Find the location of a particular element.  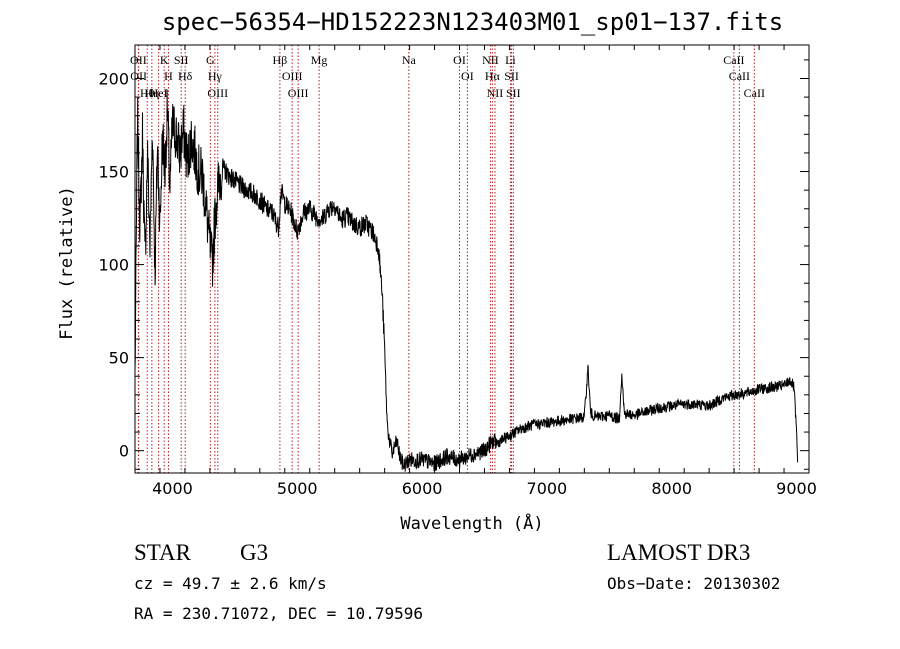

x-tick-label: 4000 is located at coordinates (172, 488).